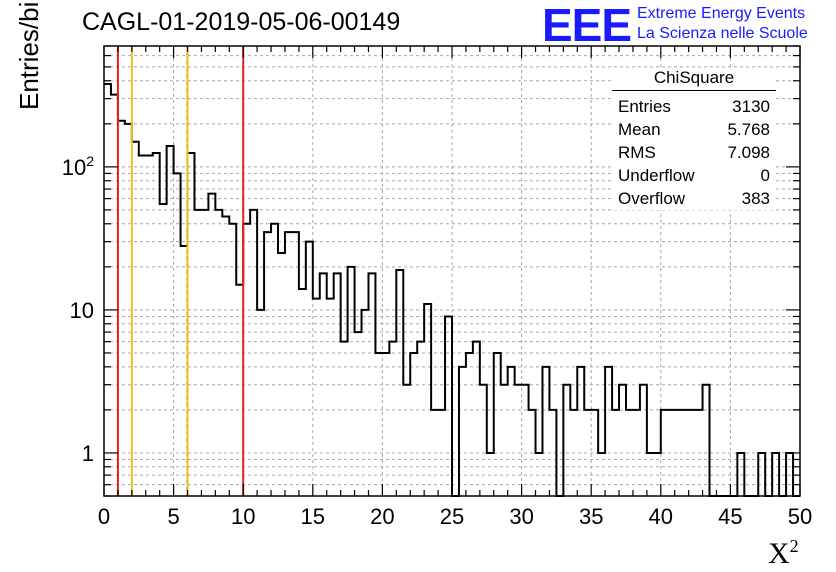  I want to click on x-tick-label: 5, so click(173, 516).